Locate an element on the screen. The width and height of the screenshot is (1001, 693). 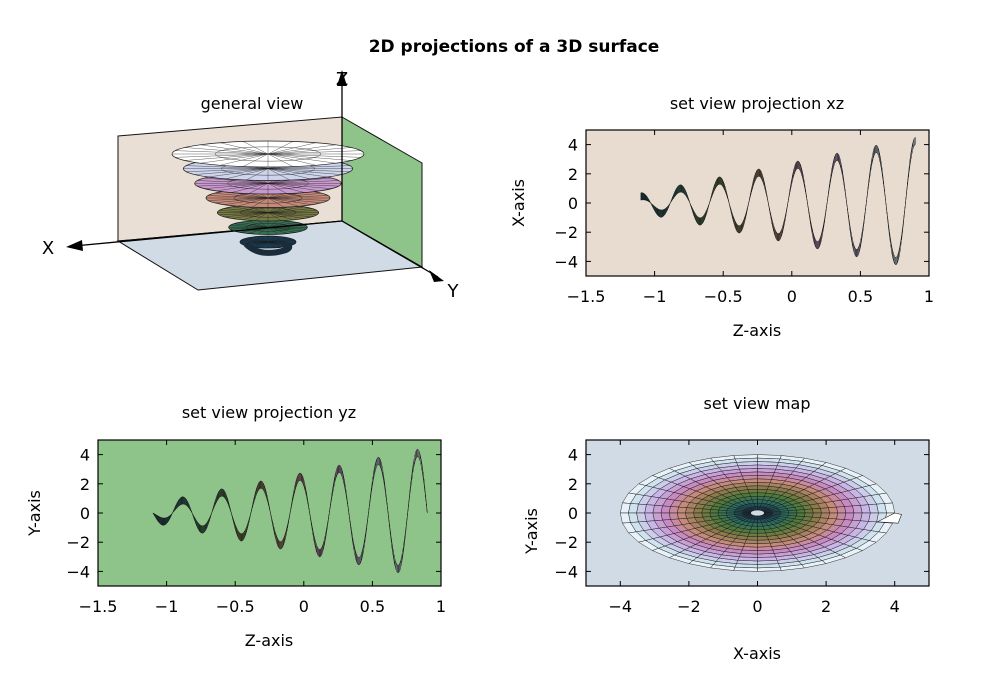
xtick-label: 0.5 is located at coordinates (860, 296).